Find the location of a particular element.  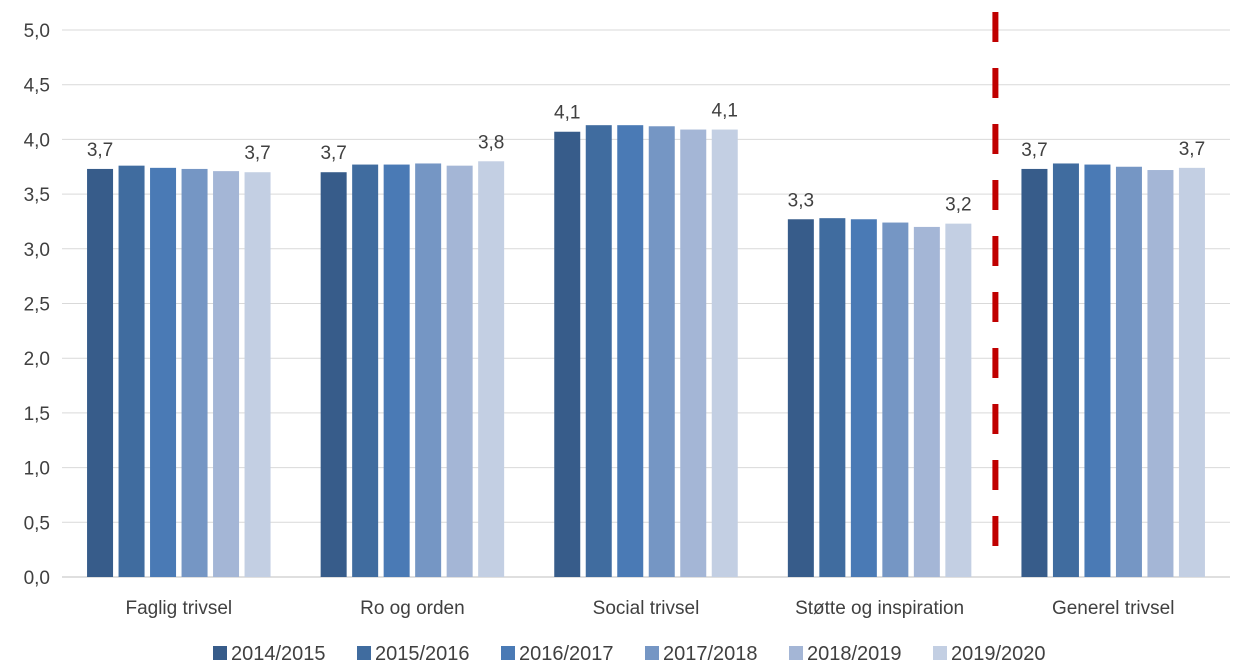

legend-label: 2015/2016 is located at coordinates (422, 654).